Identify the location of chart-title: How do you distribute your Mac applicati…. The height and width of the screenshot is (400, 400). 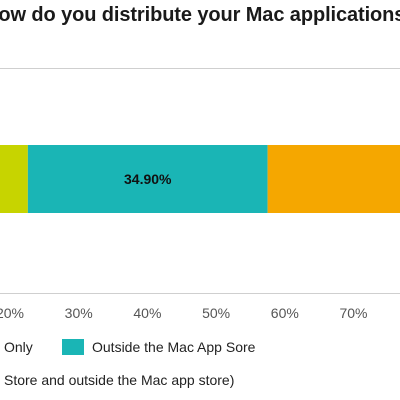
(200, 17).